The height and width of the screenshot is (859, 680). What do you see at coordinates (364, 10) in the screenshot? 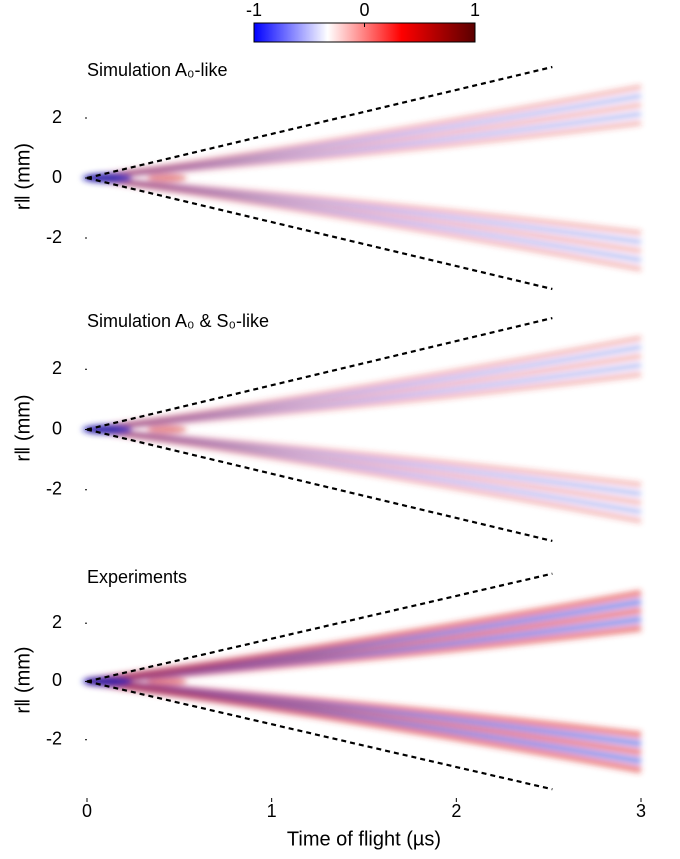
I see `colorbar-tick-label: 0` at bounding box center [364, 10].